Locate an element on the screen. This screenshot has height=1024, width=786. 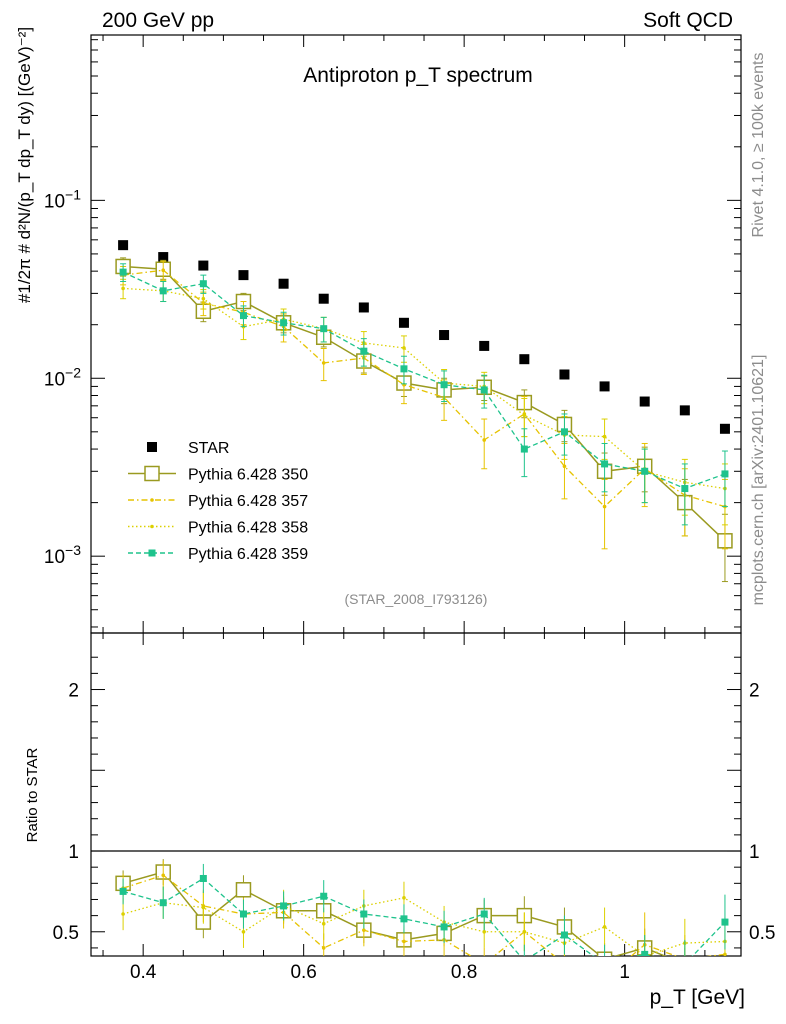
legend-item-2-marker is located at coordinates (152, 500).